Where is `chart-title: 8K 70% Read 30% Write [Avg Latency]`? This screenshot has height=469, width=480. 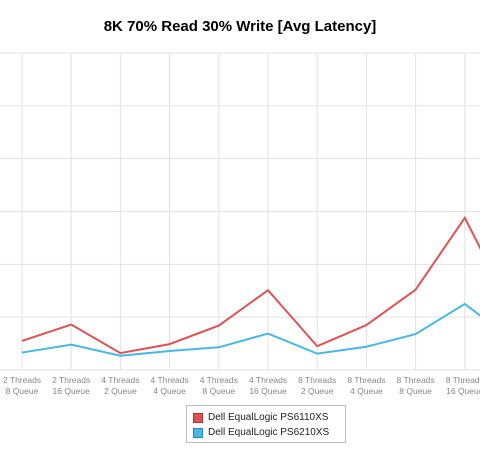
chart-title: 8K 70% Read 30% Write [Avg Latency] is located at coordinates (240, 26).